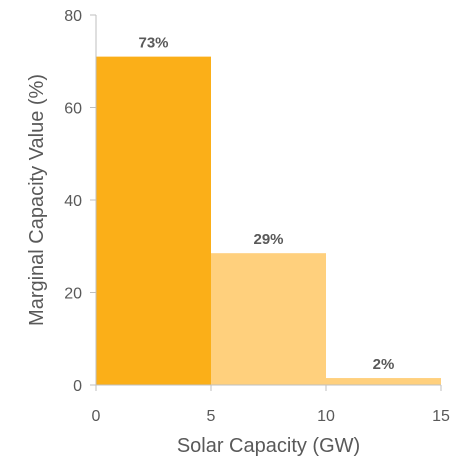 The width and height of the screenshot is (454, 462). Describe the element at coordinates (37, 200) in the screenshot. I see `y-axis-title: Marginal Capacity Value (%)` at that location.